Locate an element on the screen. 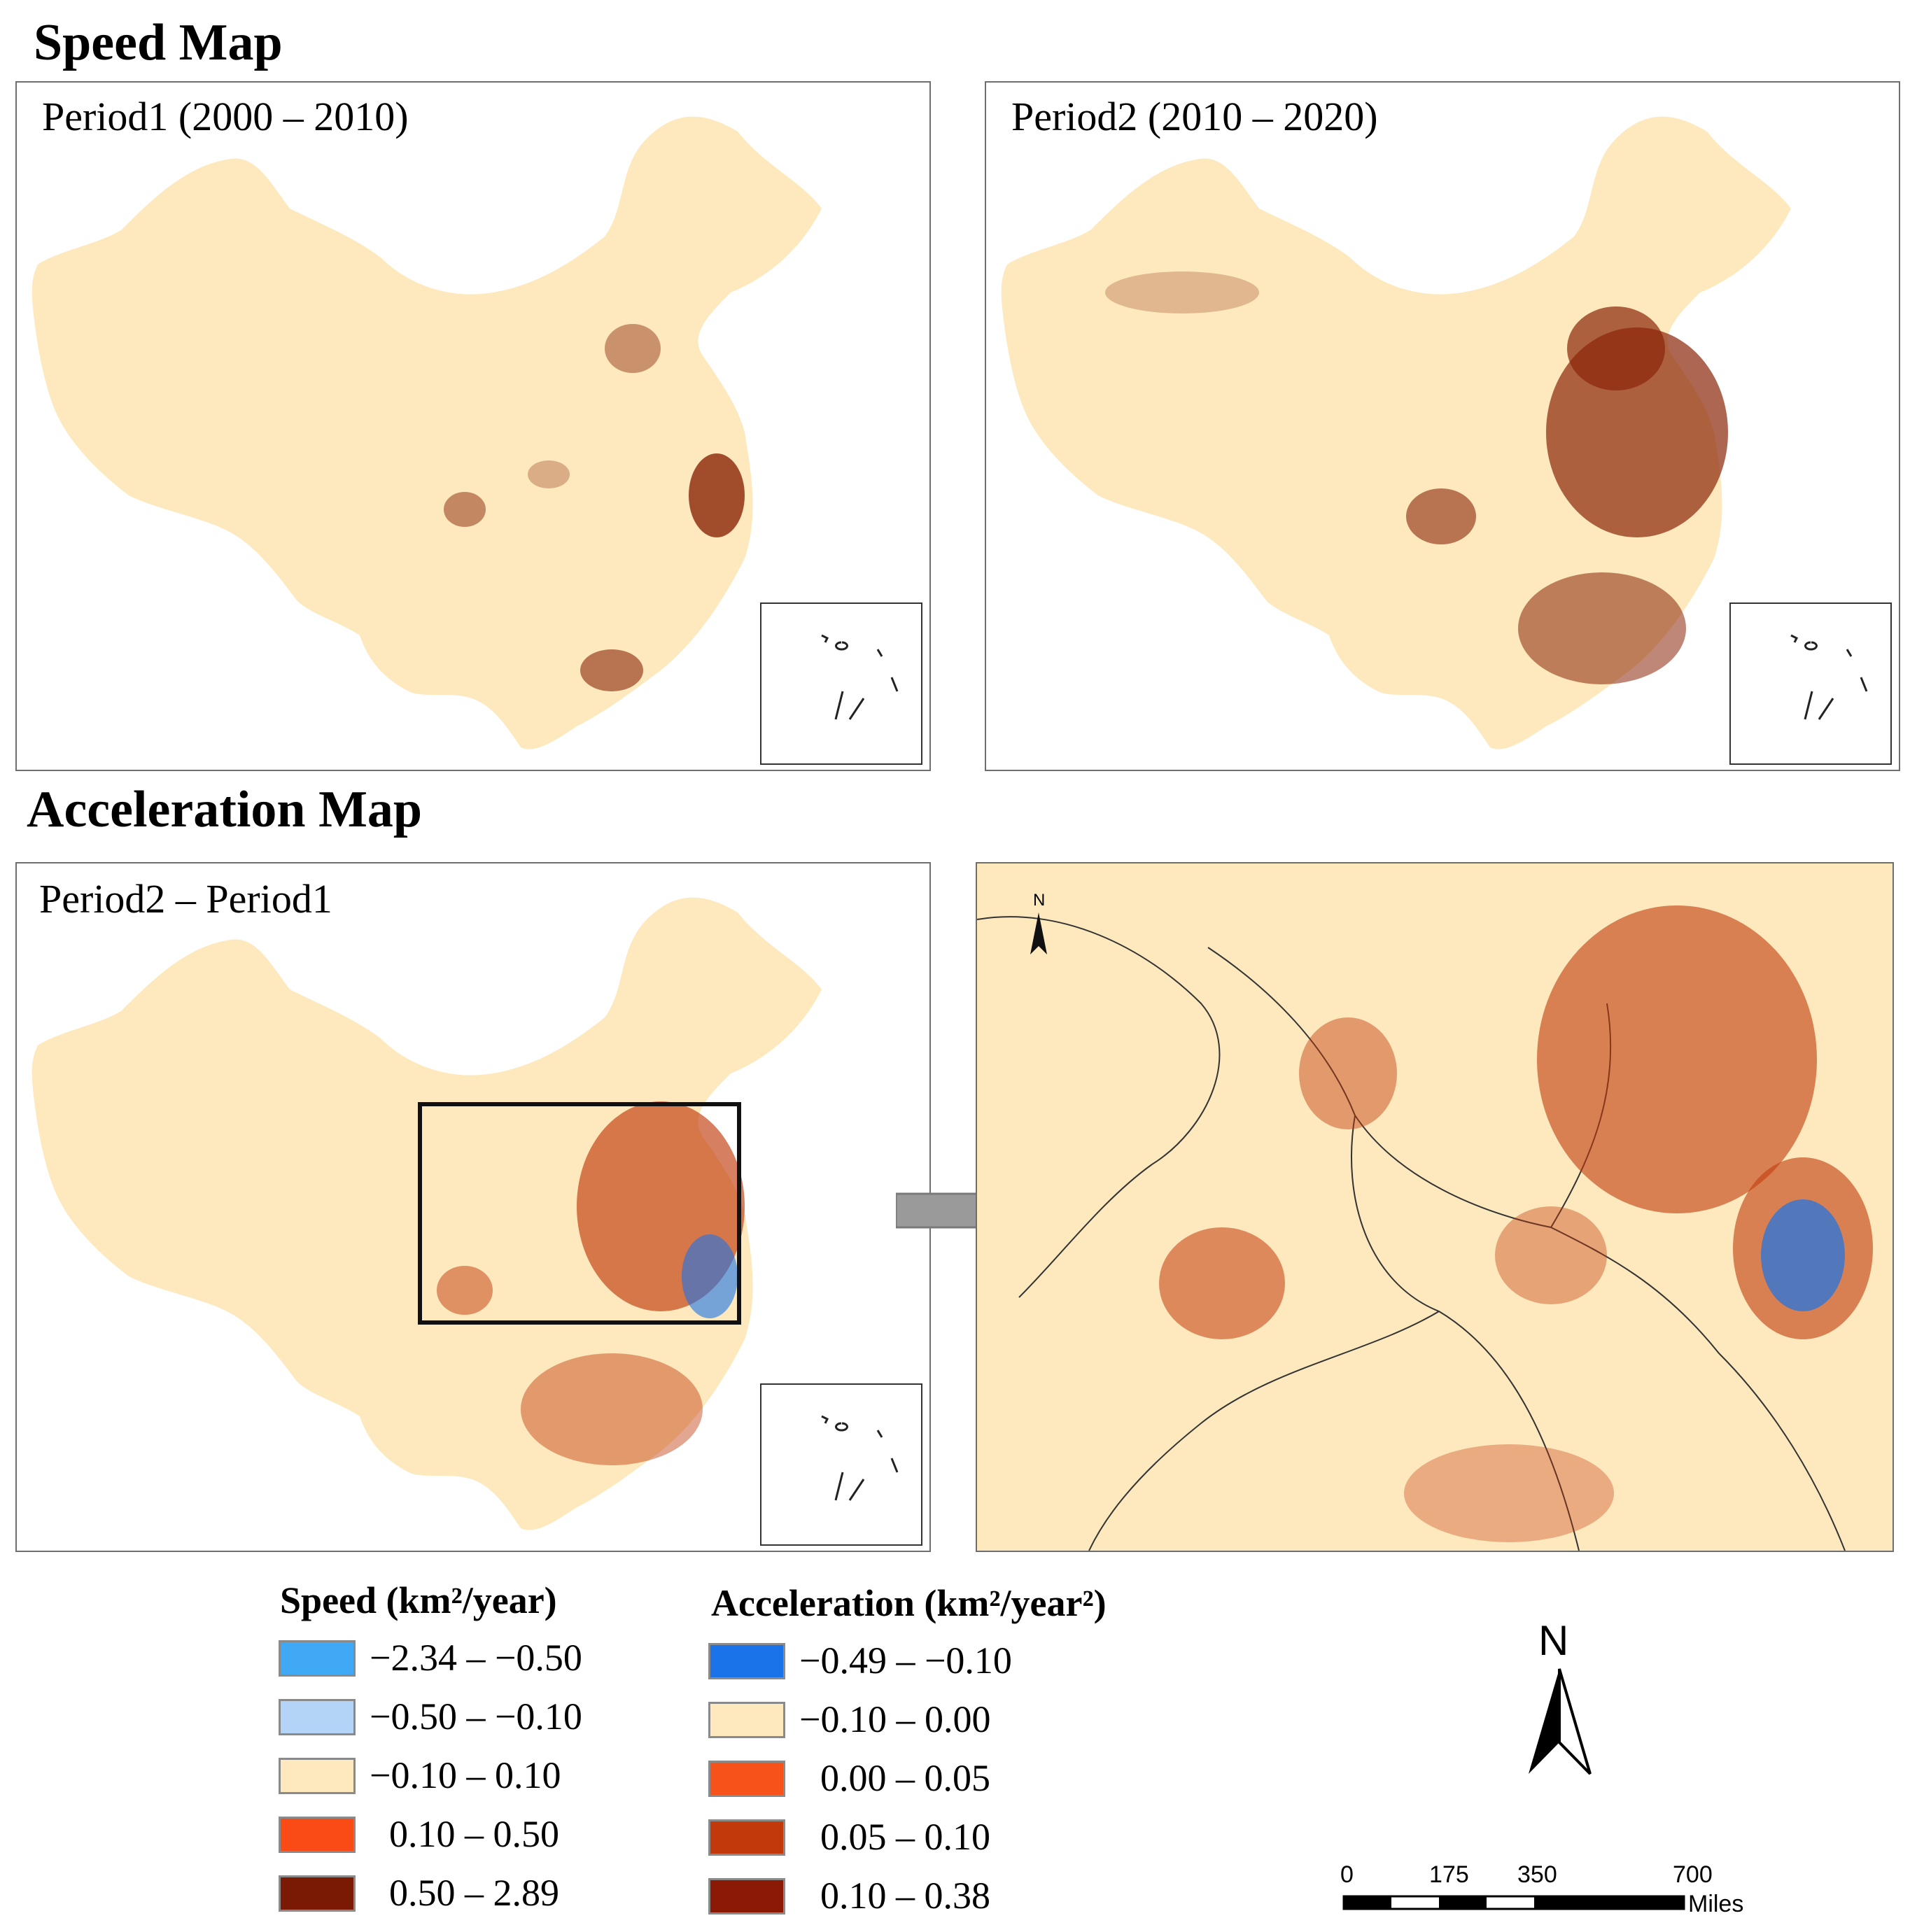 The height and width of the screenshot is (1932, 1910). cluster-xian is located at coordinates (1348, 1073).